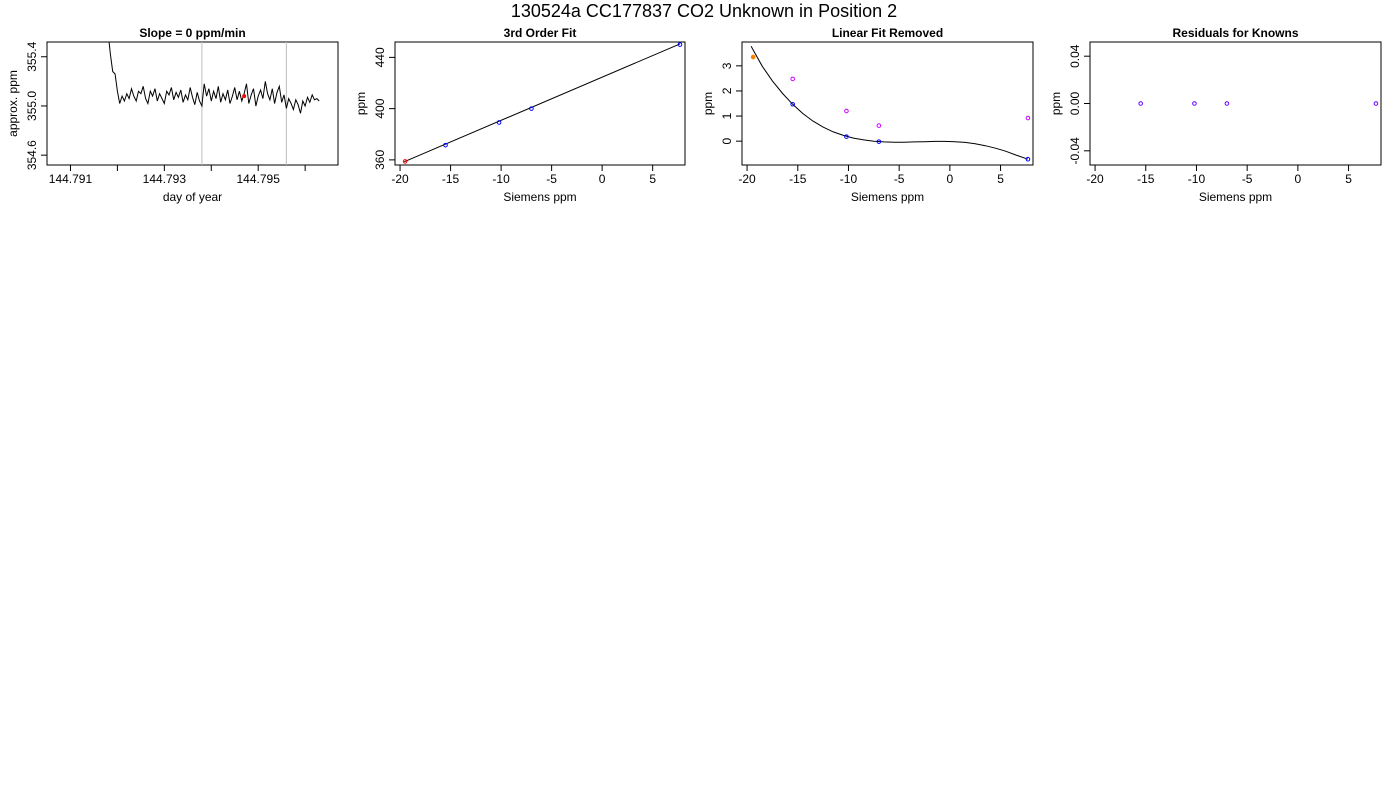  I want to click on fit-curve, so click(889, 103).